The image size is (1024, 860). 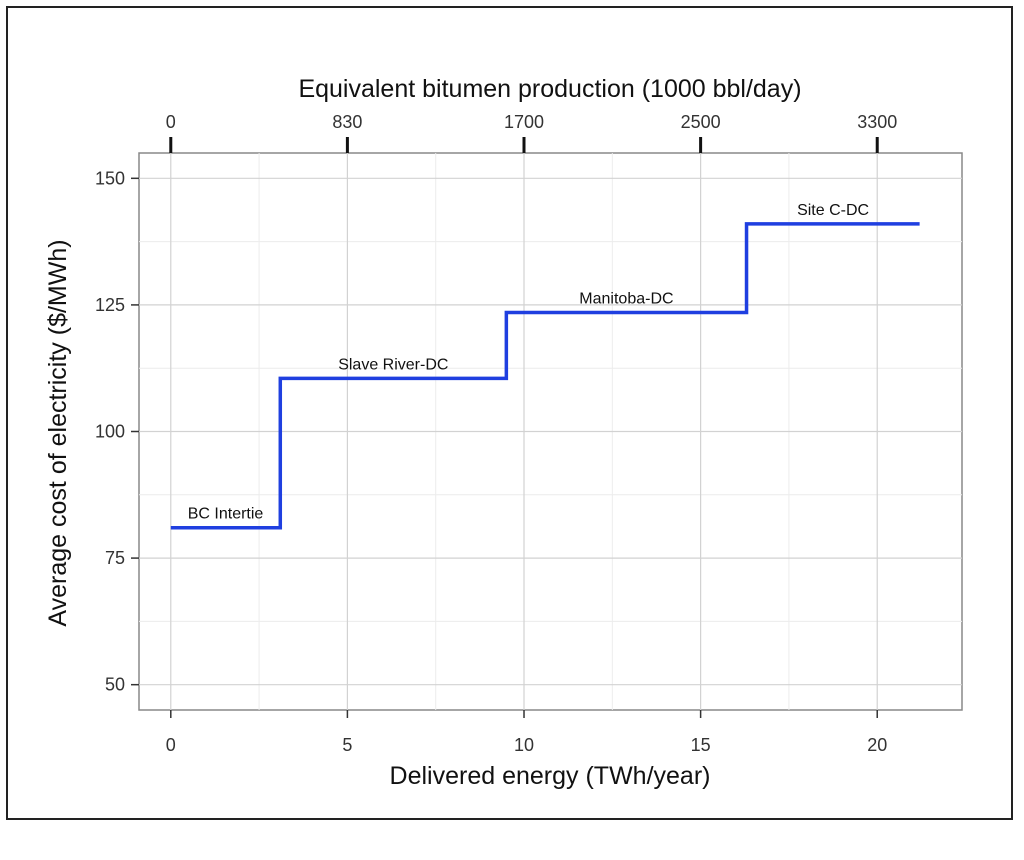 What do you see at coordinates (226, 514) in the screenshot?
I see `step-label: BC Intertie` at bounding box center [226, 514].